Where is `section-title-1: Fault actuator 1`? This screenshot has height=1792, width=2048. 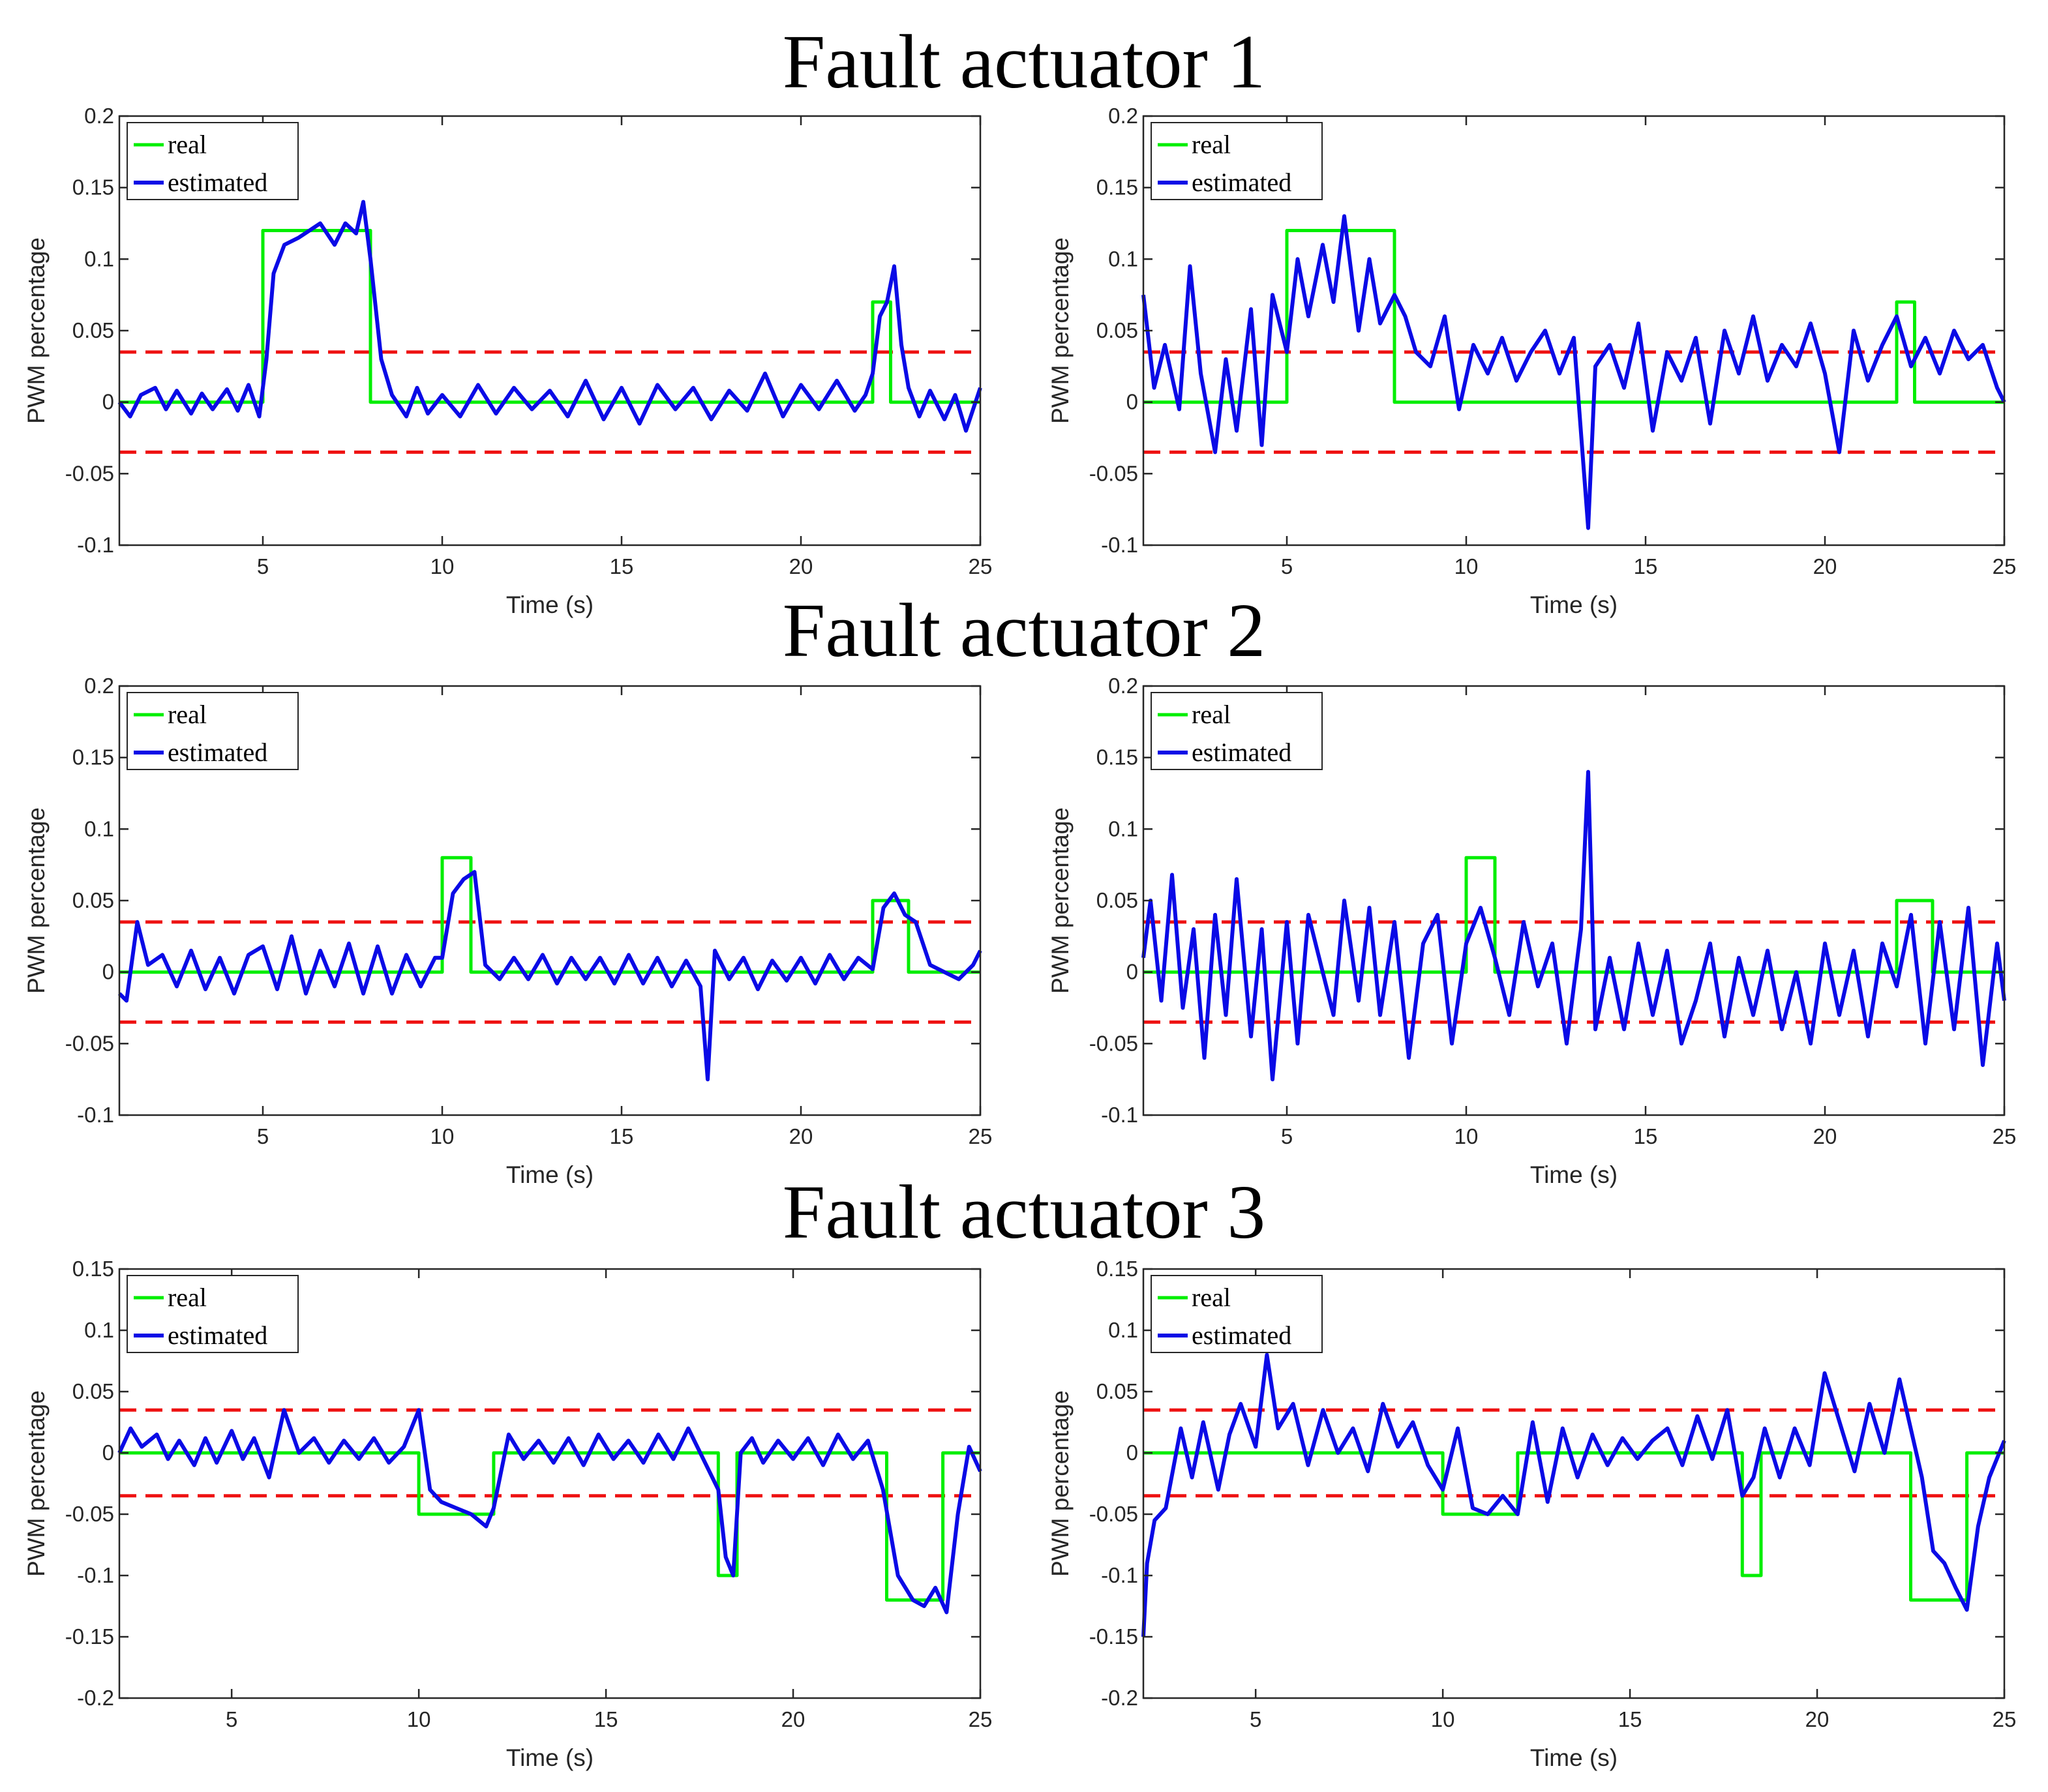
section-title-1: Fault actuator 1 is located at coordinates (1024, 61).